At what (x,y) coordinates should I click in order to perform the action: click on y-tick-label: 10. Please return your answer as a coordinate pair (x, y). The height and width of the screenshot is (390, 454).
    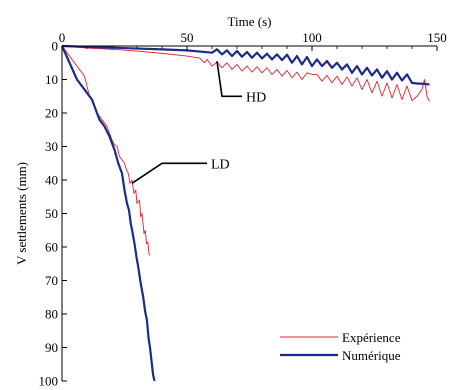
    Looking at the image, I should click on (51, 79).